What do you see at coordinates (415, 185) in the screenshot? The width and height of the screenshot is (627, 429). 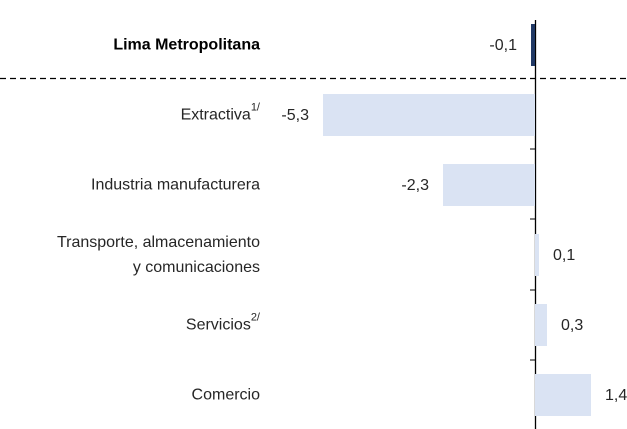 I see `value-label: -2,3` at bounding box center [415, 185].